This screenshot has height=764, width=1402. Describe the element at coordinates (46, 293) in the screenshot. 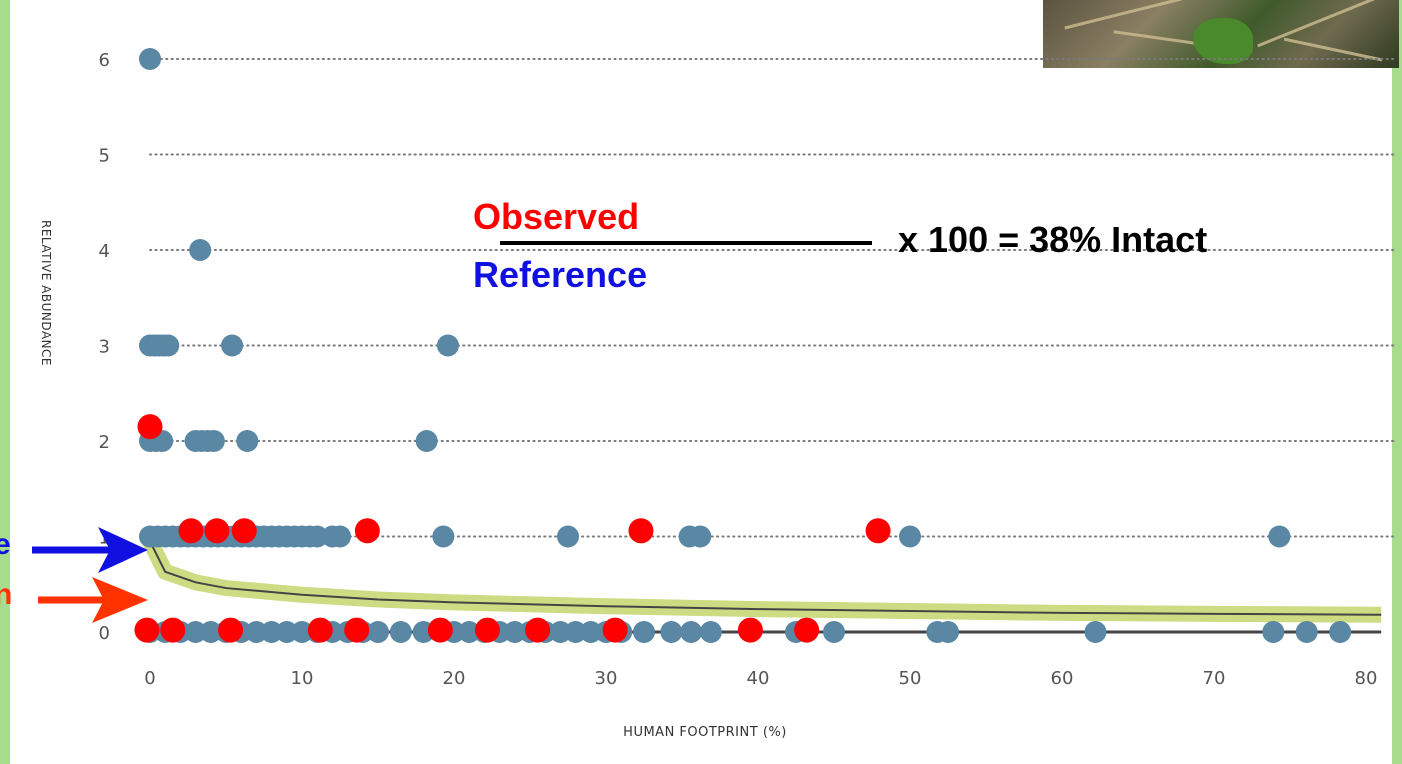

I see `y-axis-label: RELATIVE ABUNDANCE` at that location.